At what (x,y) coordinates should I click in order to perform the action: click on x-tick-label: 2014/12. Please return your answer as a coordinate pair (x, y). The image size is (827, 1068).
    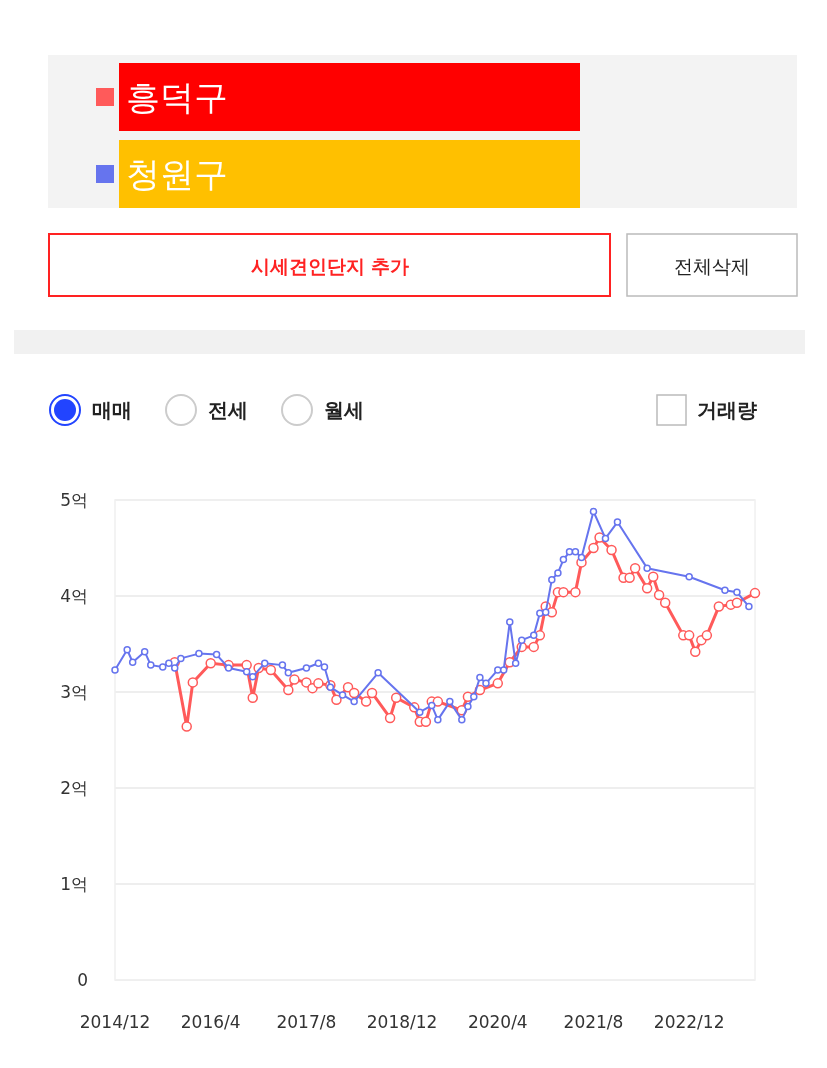
    Looking at the image, I should click on (115, 1022).